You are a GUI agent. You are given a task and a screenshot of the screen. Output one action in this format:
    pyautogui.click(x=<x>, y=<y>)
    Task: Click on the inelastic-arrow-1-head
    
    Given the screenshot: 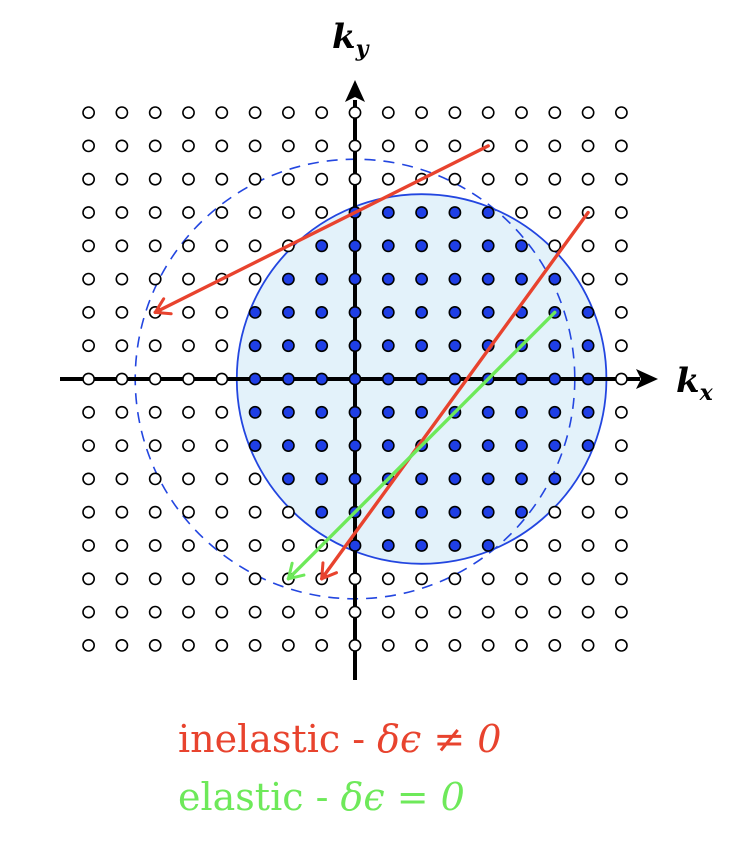 What is the action you would take?
    pyautogui.click(x=163, y=306)
    